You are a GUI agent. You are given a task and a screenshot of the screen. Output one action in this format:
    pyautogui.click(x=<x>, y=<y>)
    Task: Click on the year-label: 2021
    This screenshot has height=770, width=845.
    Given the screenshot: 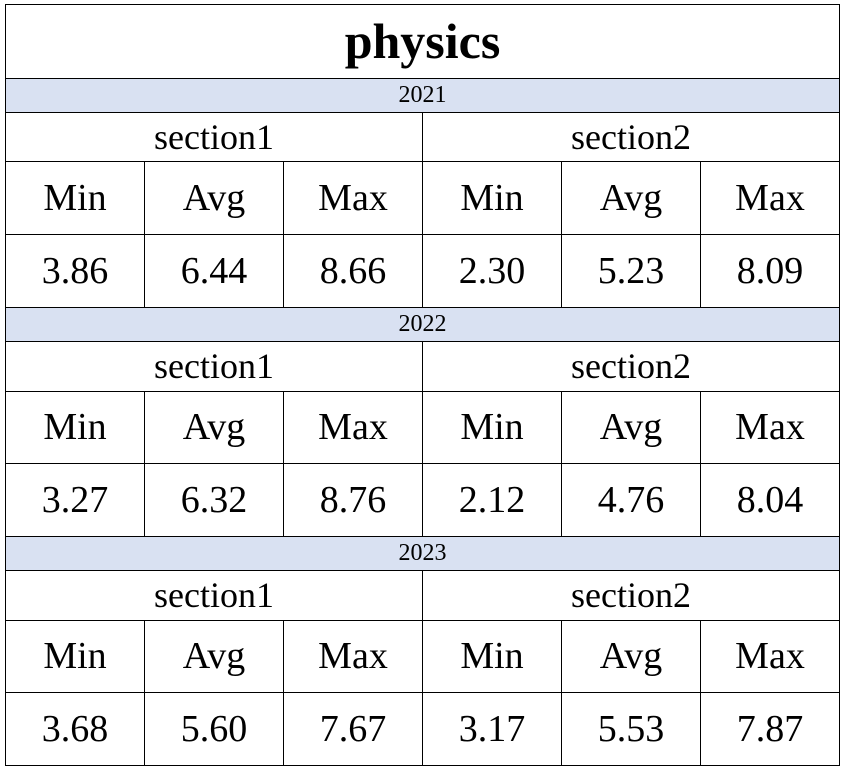 What is the action you would take?
    pyautogui.click(x=422, y=95)
    